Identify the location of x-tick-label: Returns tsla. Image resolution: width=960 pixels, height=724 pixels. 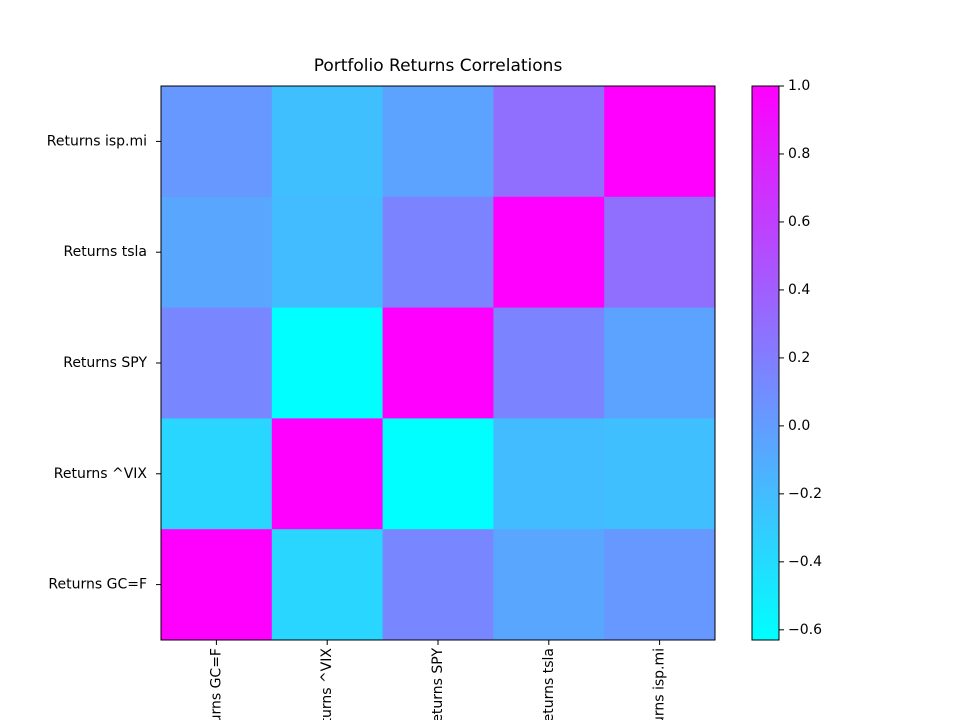
(549, 684).